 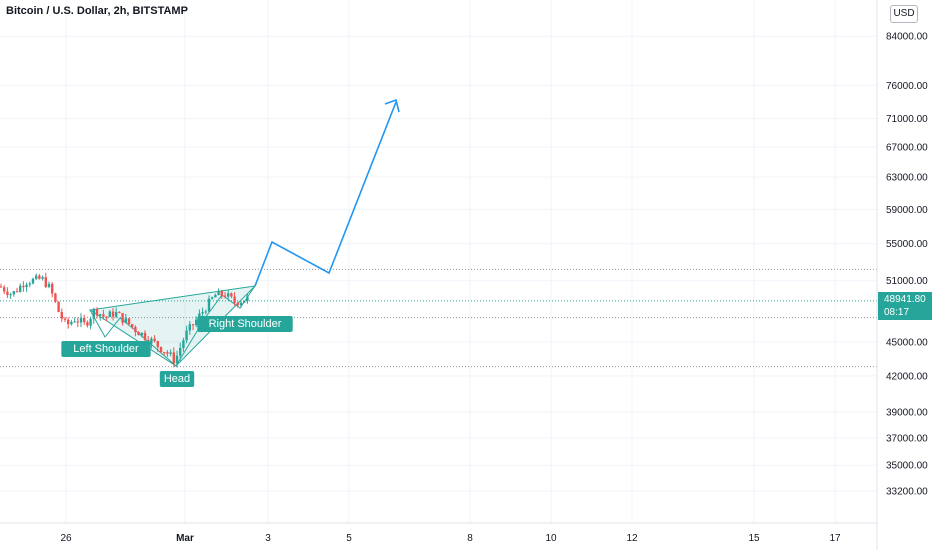 What do you see at coordinates (268, 538) in the screenshot?
I see `x-tick-label: 3` at bounding box center [268, 538].